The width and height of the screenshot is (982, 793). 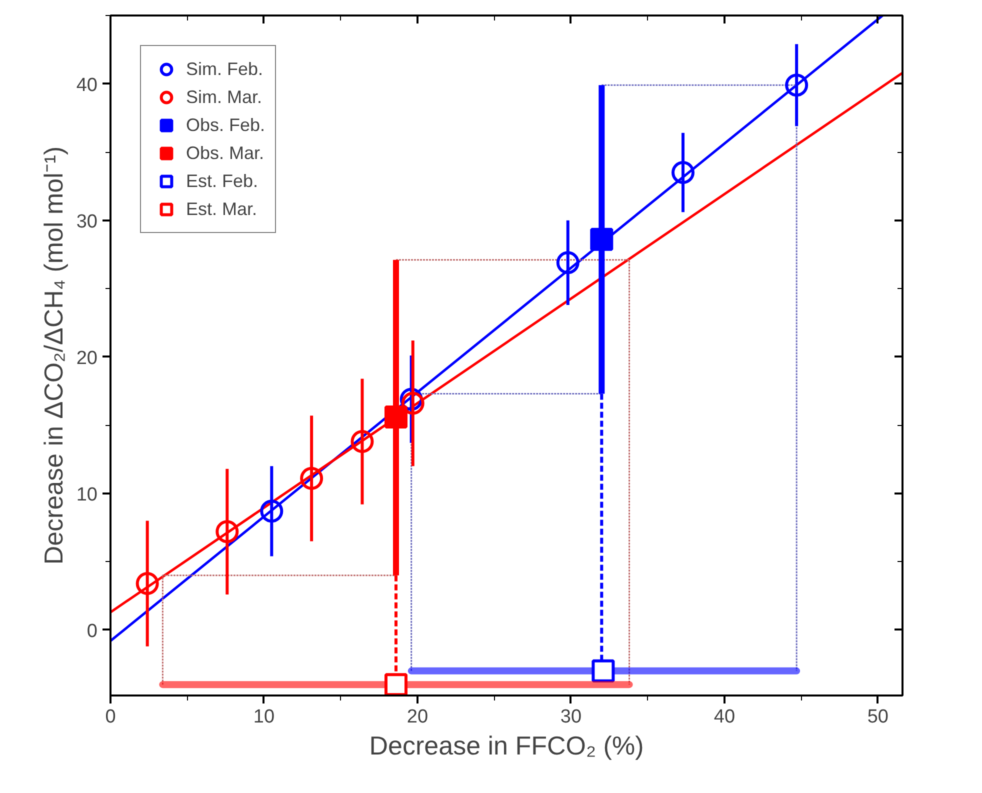 I want to click on x-tick-label: 0, so click(x=110, y=717).